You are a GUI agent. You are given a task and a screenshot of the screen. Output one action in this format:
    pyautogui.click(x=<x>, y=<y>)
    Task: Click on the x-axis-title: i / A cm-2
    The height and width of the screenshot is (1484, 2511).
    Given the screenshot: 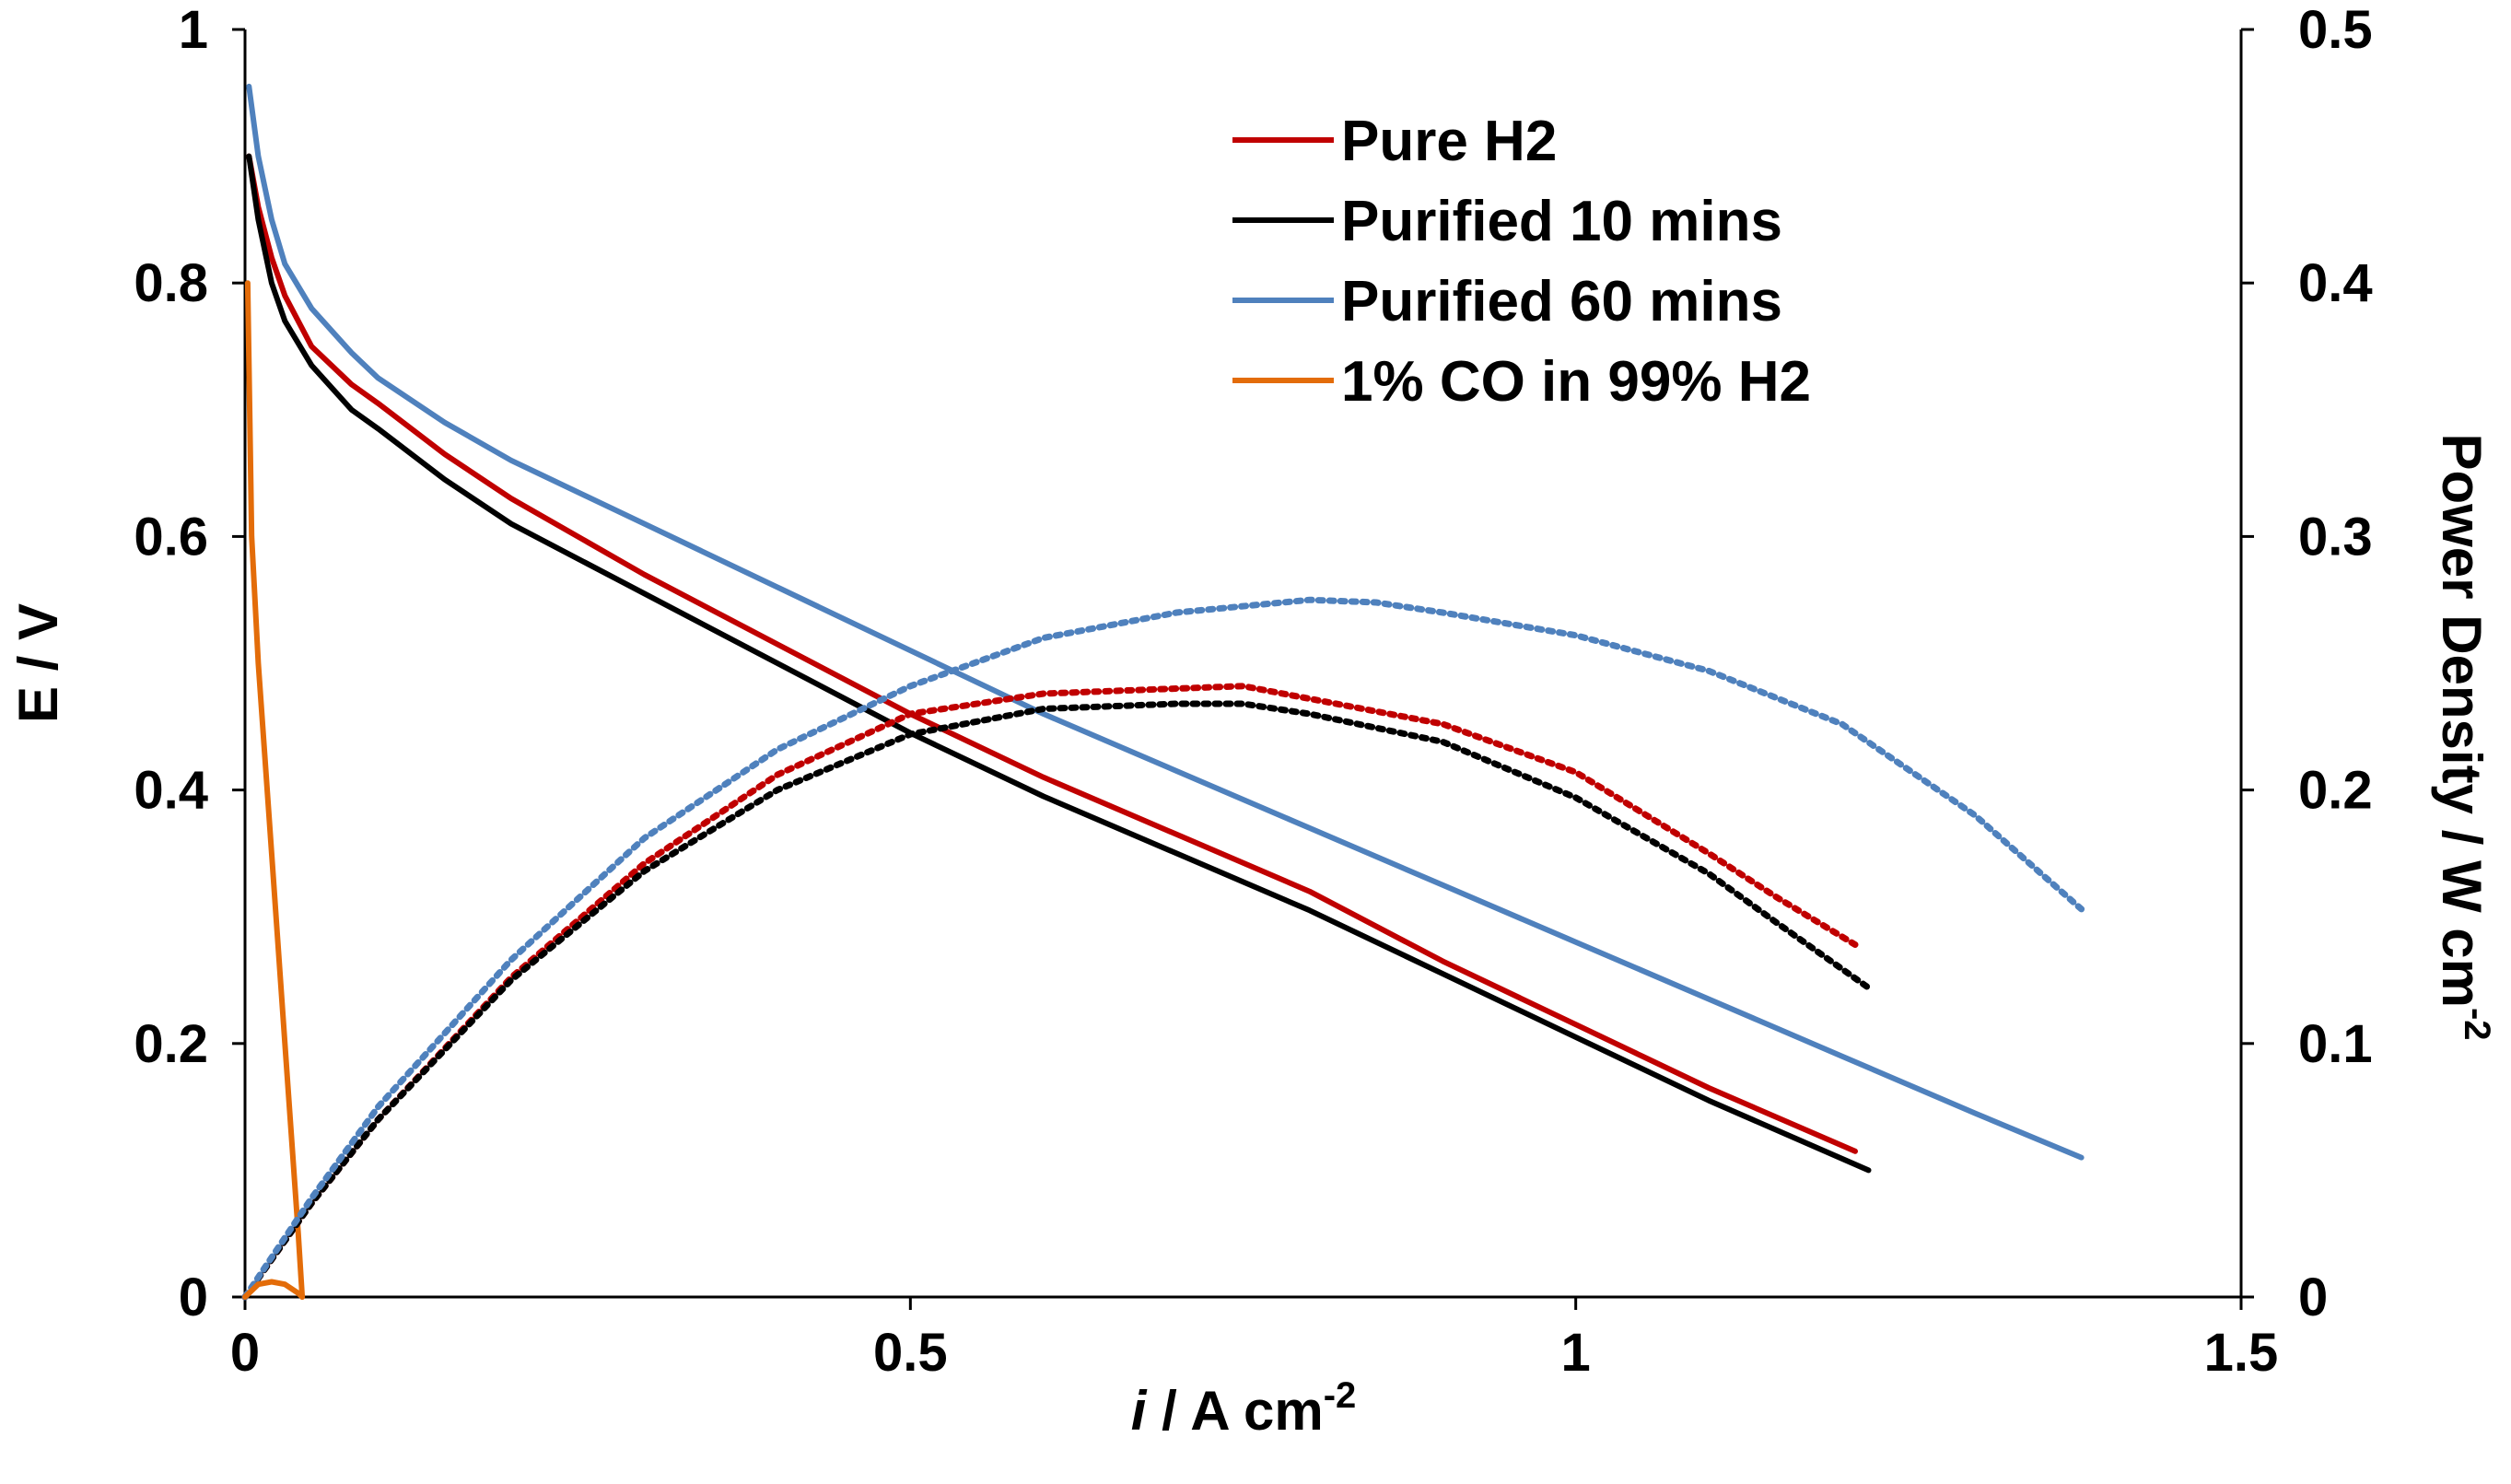 What is the action you would take?
    pyautogui.click(x=1244, y=1408)
    